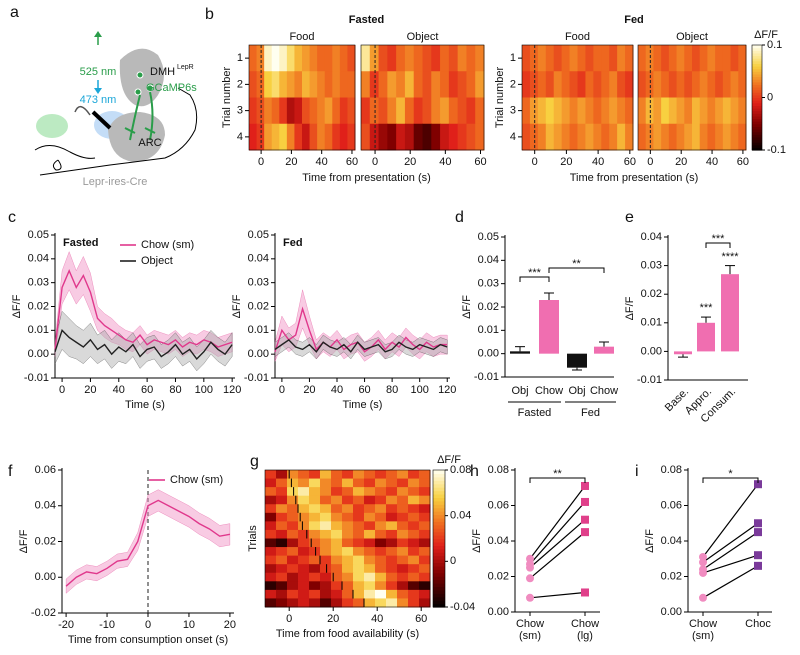  What do you see at coordinates (488, 330) in the screenshot?
I see `y-tick-label: 0.01` at bounding box center [488, 330].